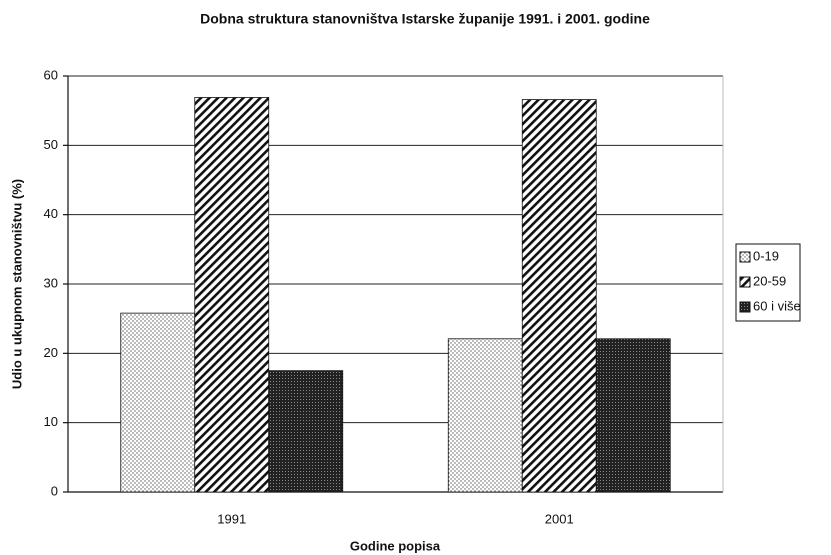  I want to click on legend-label: 0-19, so click(766, 255).